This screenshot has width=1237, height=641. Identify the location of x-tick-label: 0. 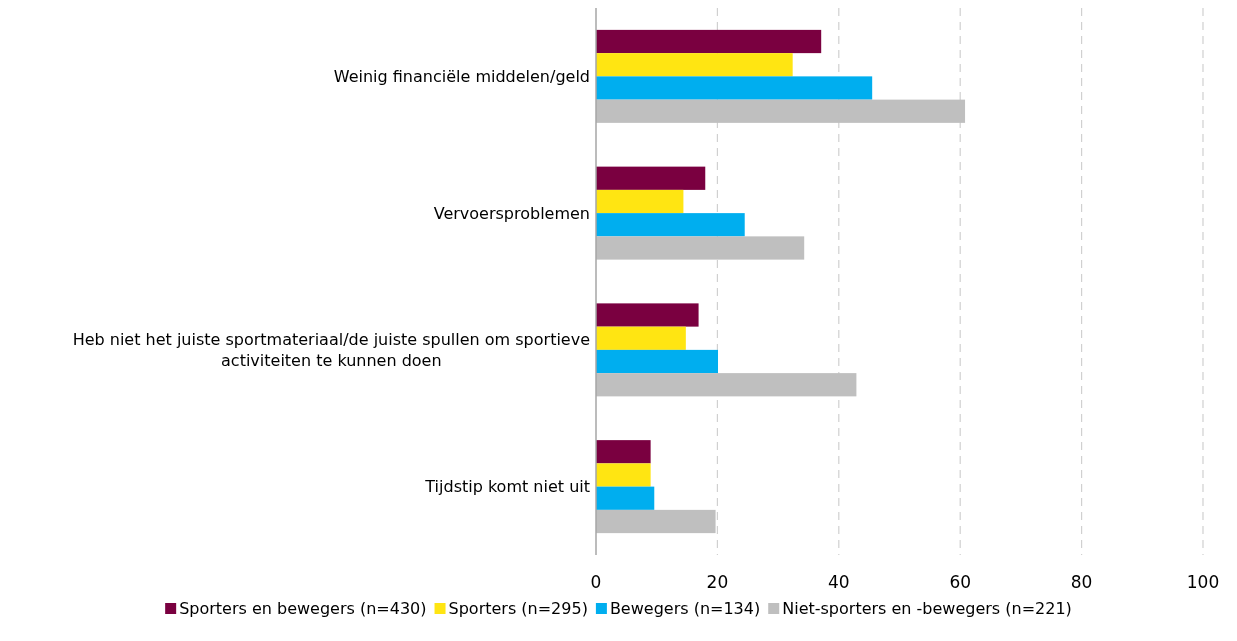
(596, 582).